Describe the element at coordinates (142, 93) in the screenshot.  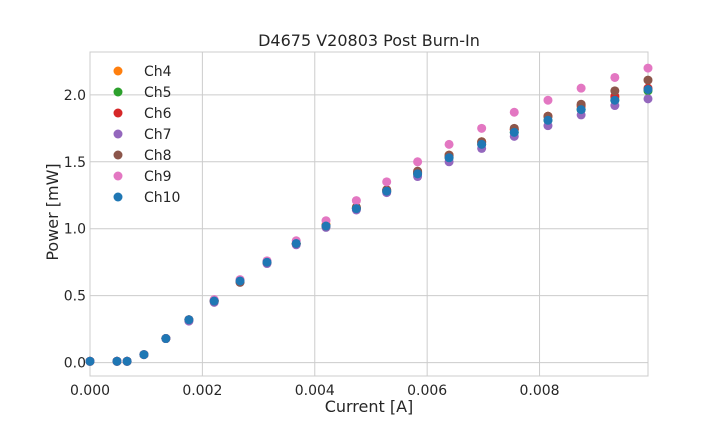
I see `legend-item-ch5: Ch5` at that location.